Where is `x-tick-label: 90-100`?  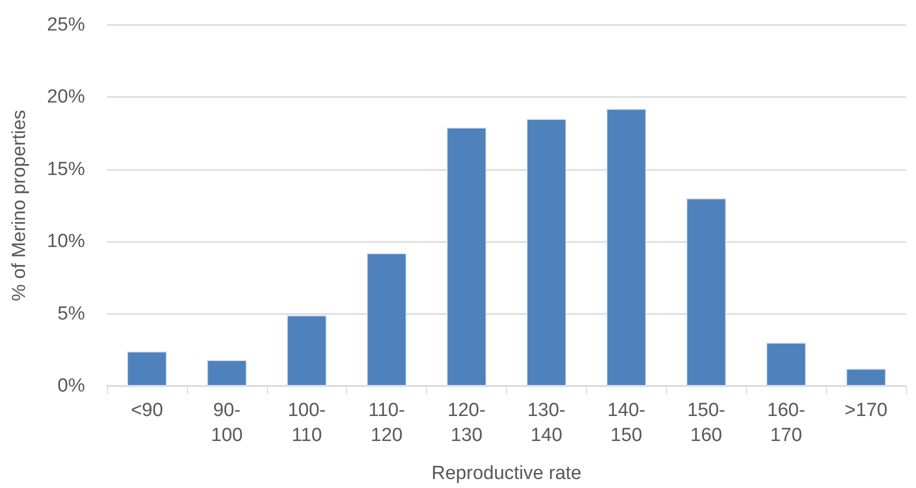 x-tick-label: 90-100 is located at coordinates (227, 423).